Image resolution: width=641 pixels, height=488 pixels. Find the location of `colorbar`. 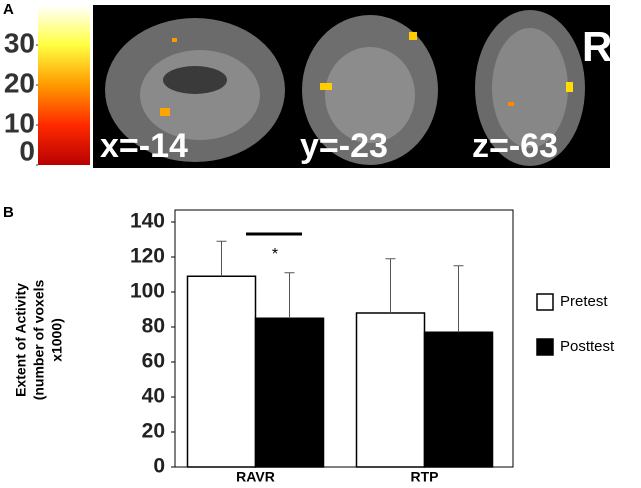

colorbar is located at coordinates (64, 85).